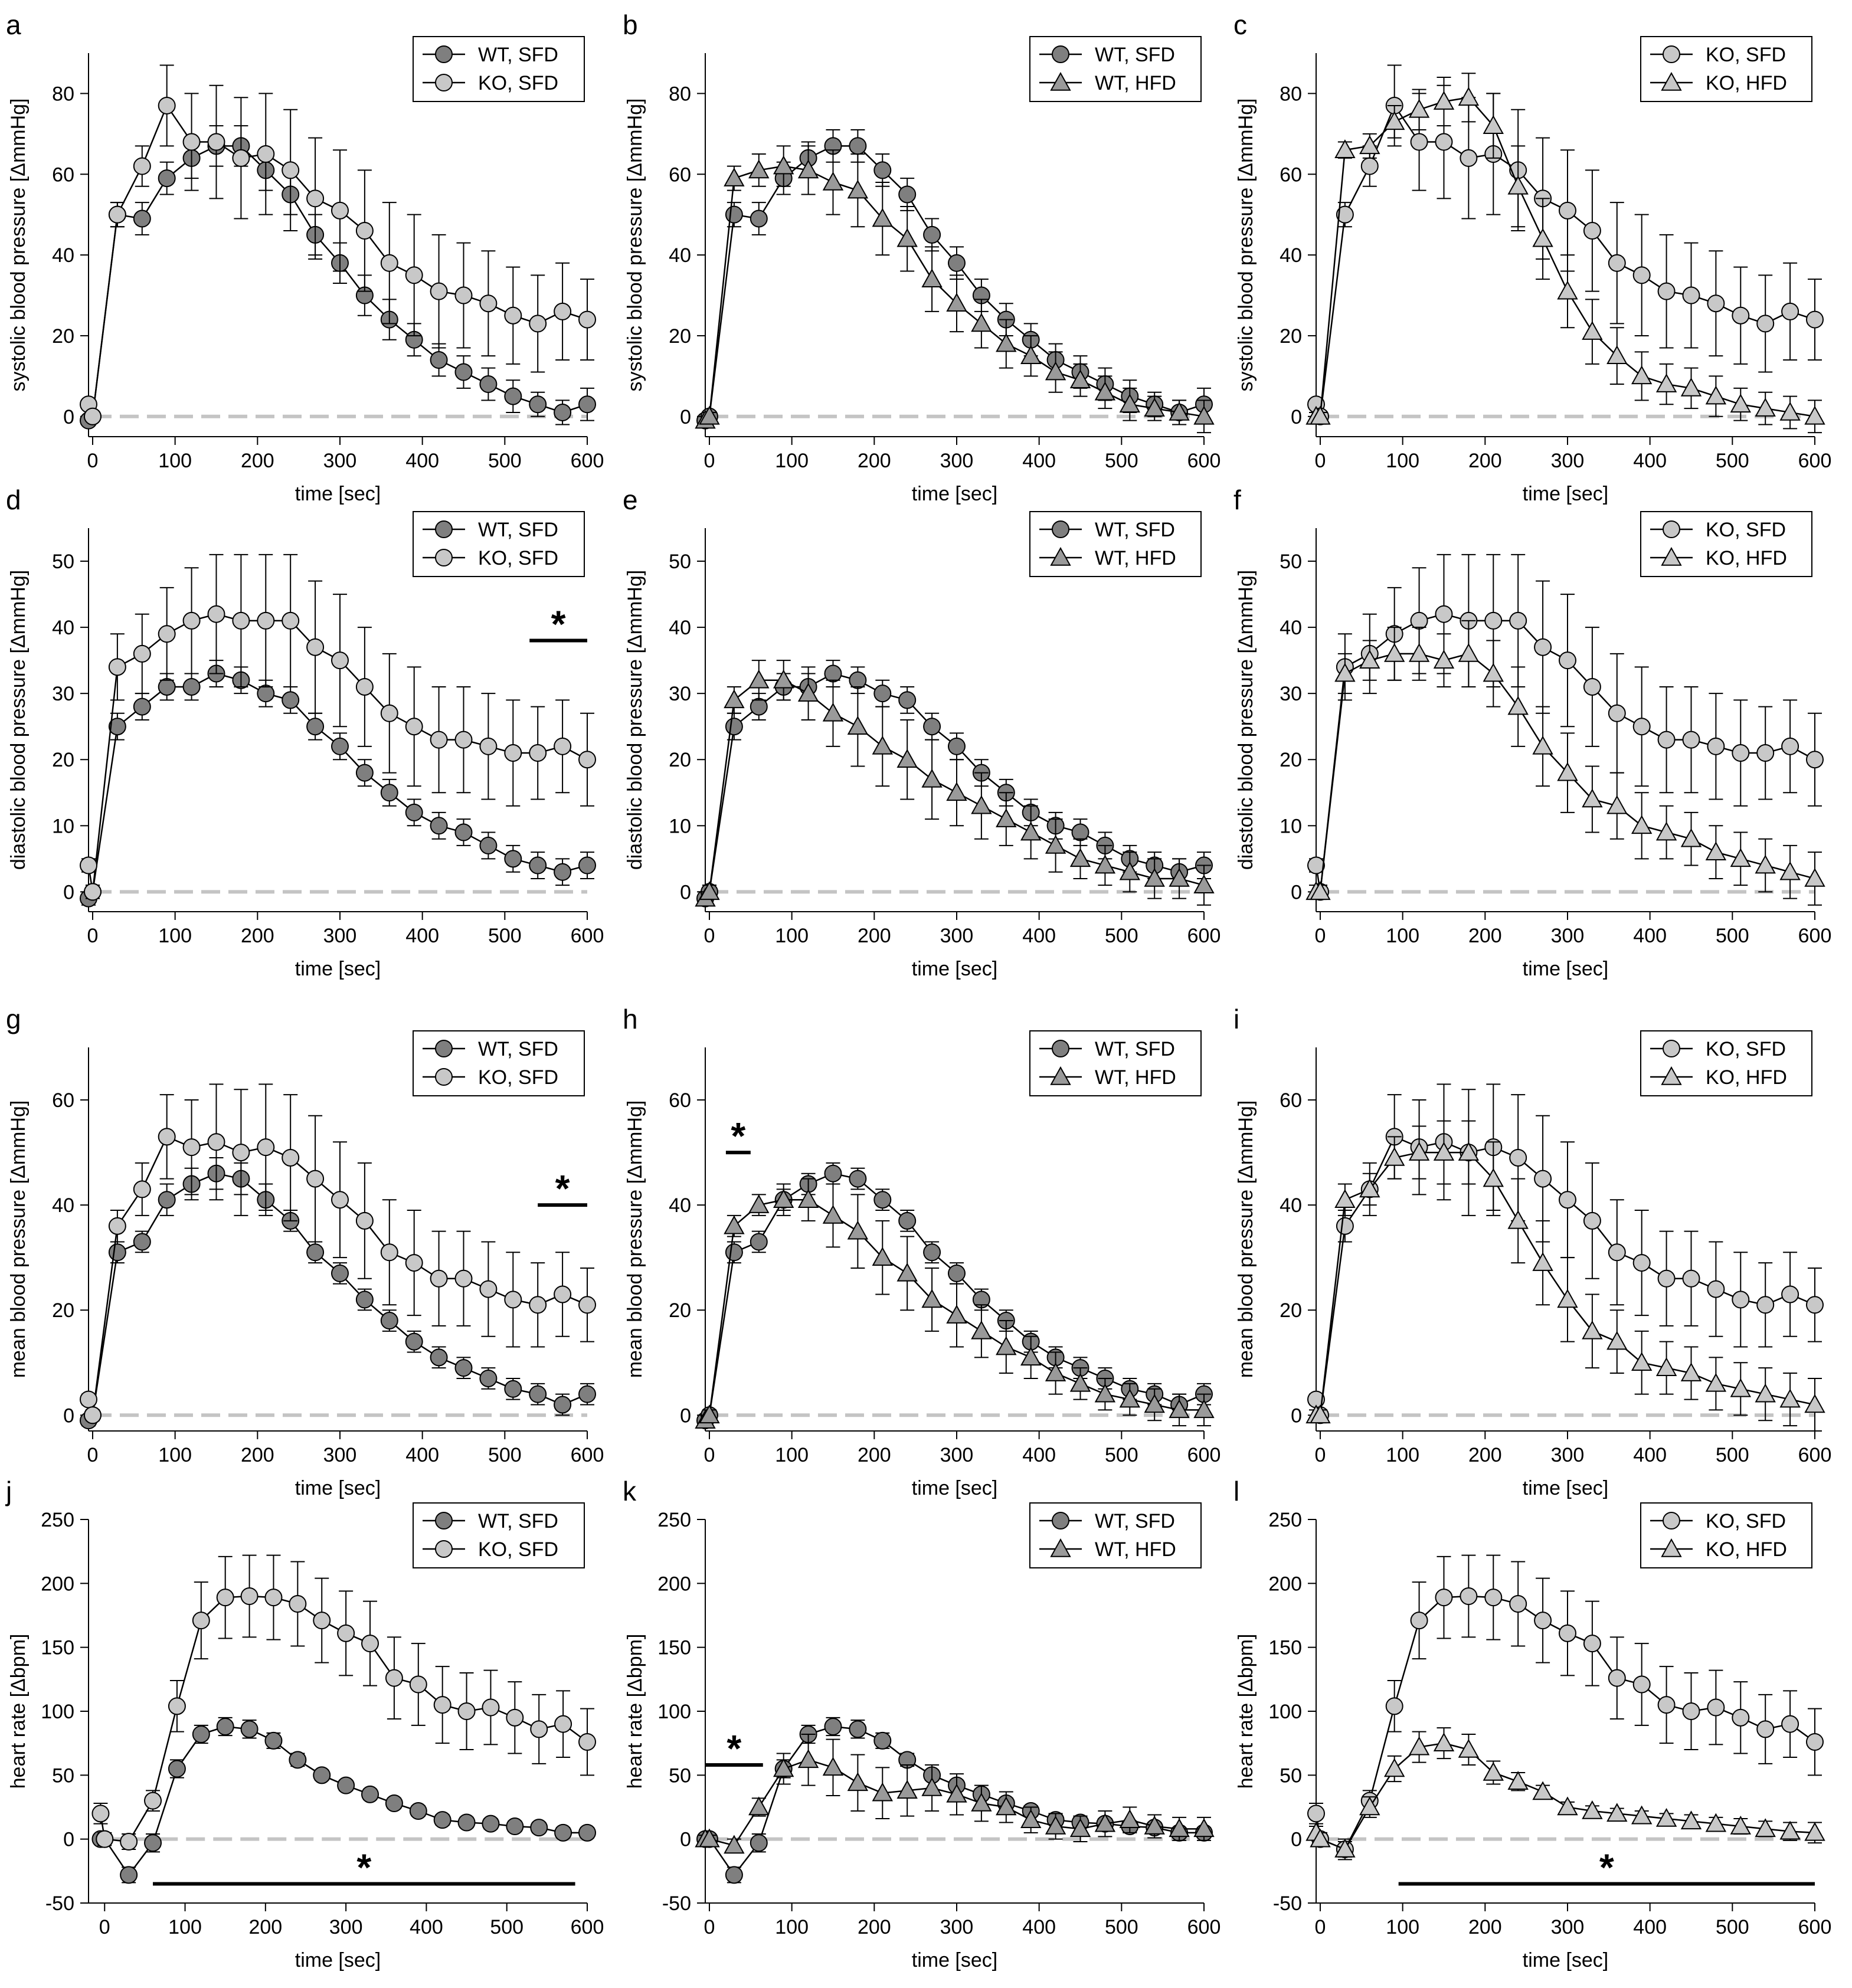  What do you see at coordinates (59, 1903) in the screenshot?
I see `y-tick-label: -50` at bounding box center [59, 1903].